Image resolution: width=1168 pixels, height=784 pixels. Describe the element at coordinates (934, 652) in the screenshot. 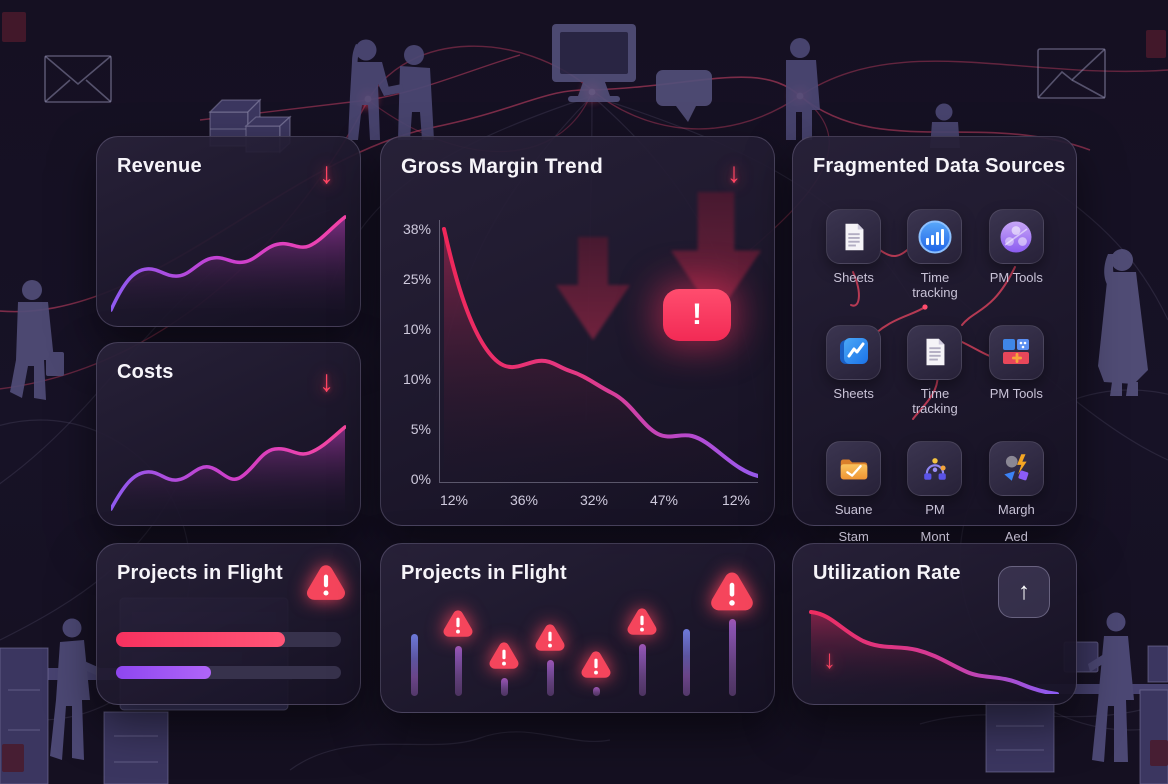

I see `utilization-area-chart` at that location.